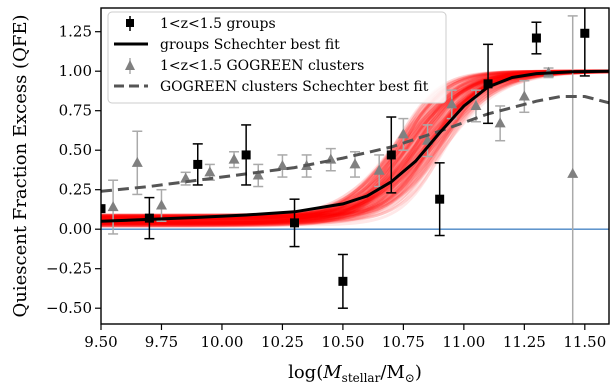  I want to click on legend-label-groups-fit: groups Schechter best fit, so click(250, 45).